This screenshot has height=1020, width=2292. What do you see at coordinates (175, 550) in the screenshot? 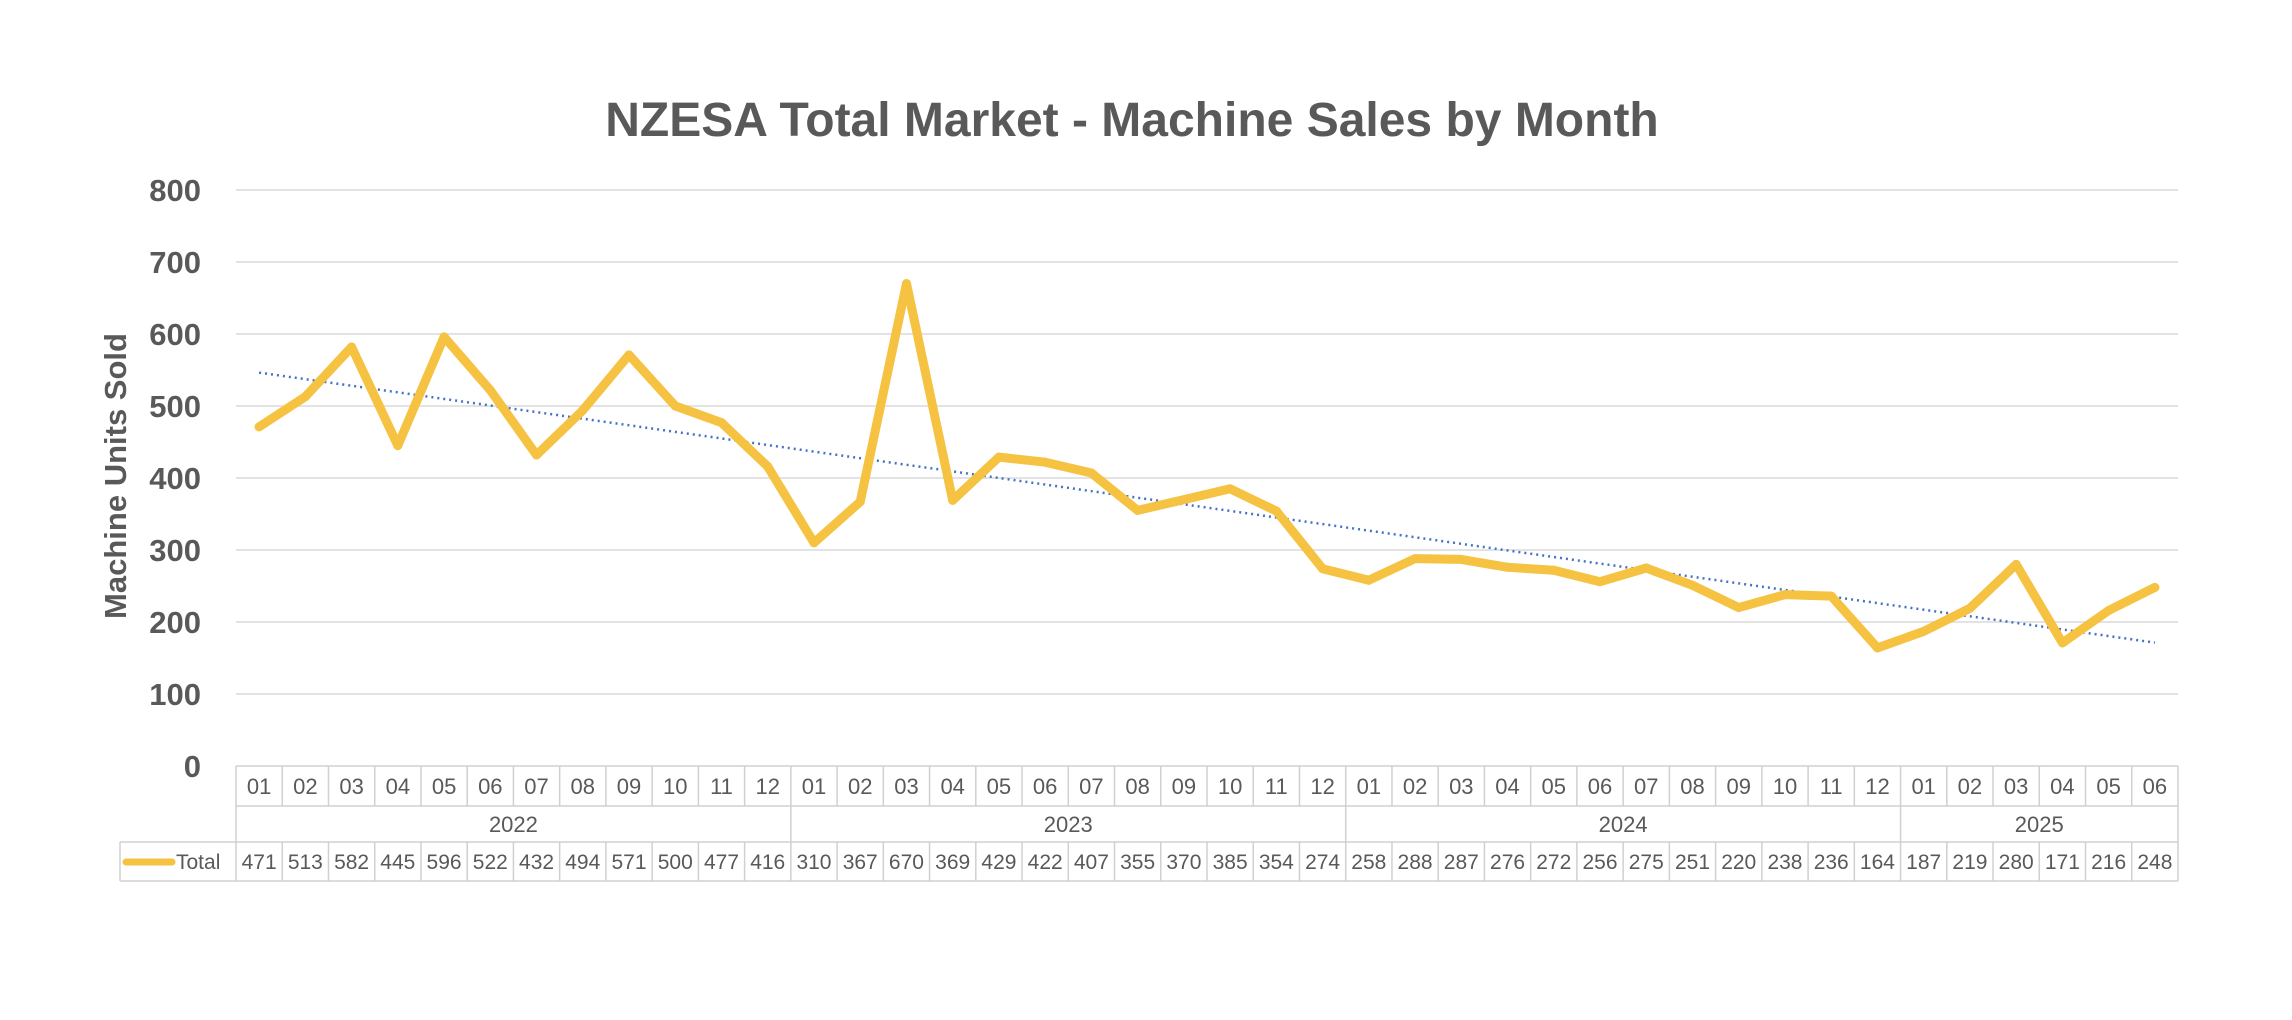
I see `y-tick-label: 300` at bounding box center [175, 550].